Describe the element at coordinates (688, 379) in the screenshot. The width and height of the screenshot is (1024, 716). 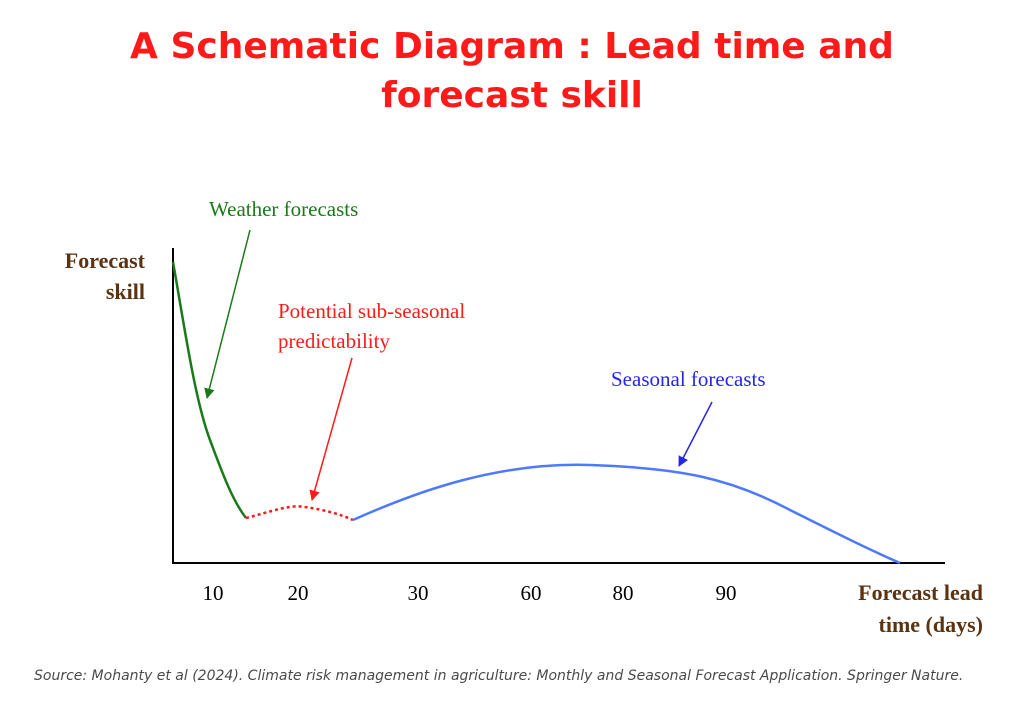
I see `seasonal-forecasts-label: Seasonal forecasts` at that location.